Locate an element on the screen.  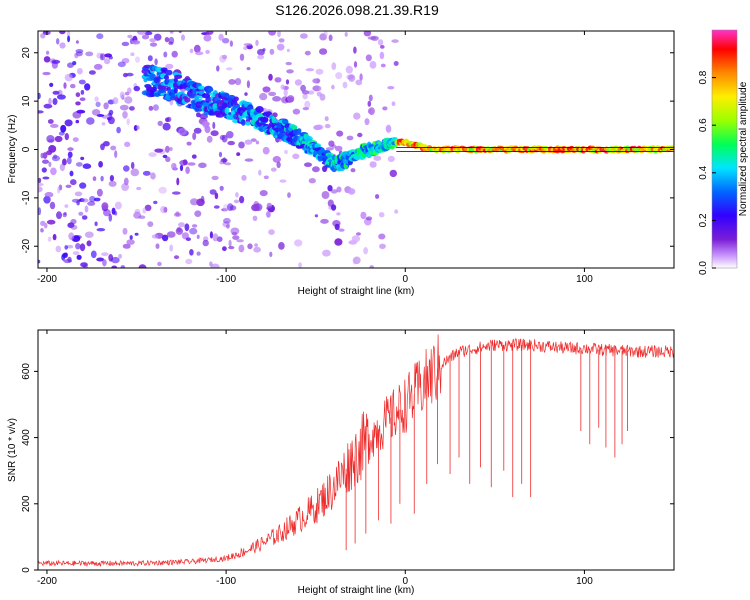
snr-y-tick-label: 600 is located at coordinates (26, 371).